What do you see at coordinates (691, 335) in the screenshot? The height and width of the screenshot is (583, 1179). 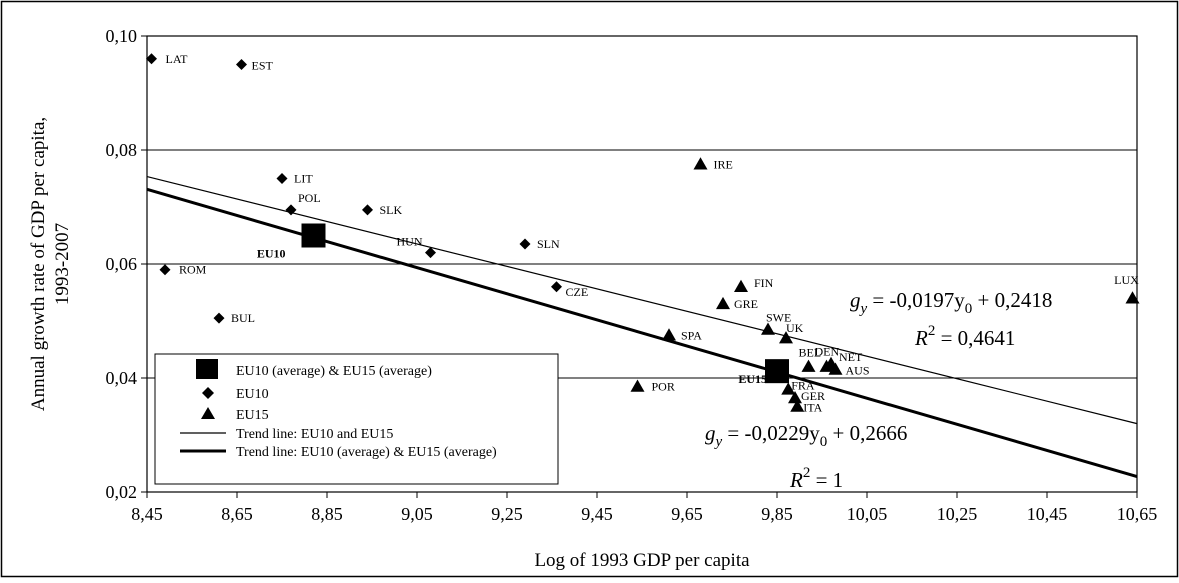 I see `point-label-spa: SPA` at bounding box center [691, 335].